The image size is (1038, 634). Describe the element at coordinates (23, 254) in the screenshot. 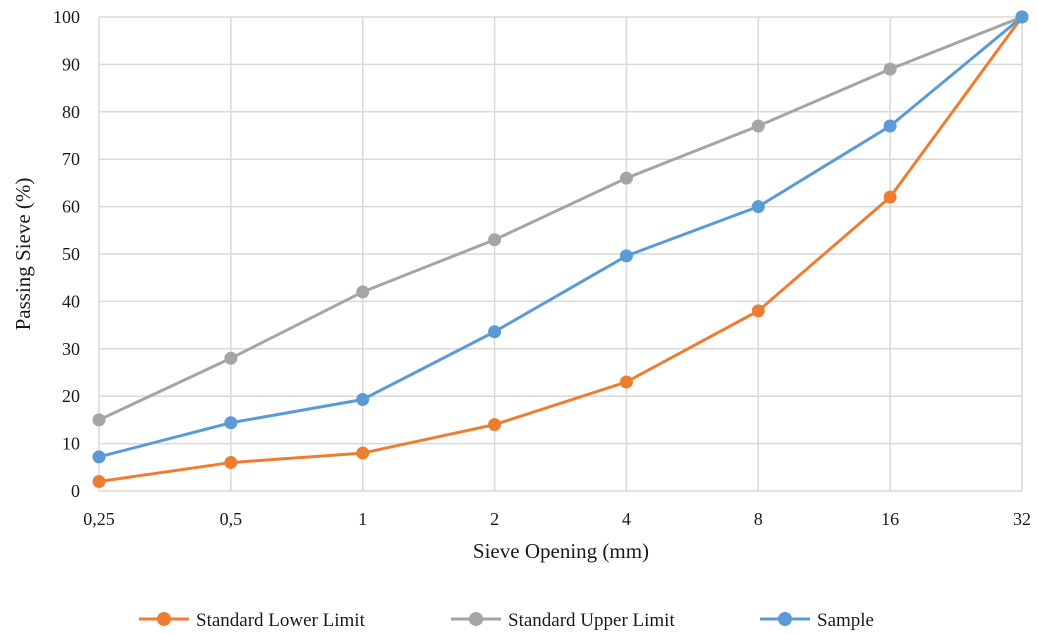

I see `y-axis-title: Passing Sieve (%)` at that location.